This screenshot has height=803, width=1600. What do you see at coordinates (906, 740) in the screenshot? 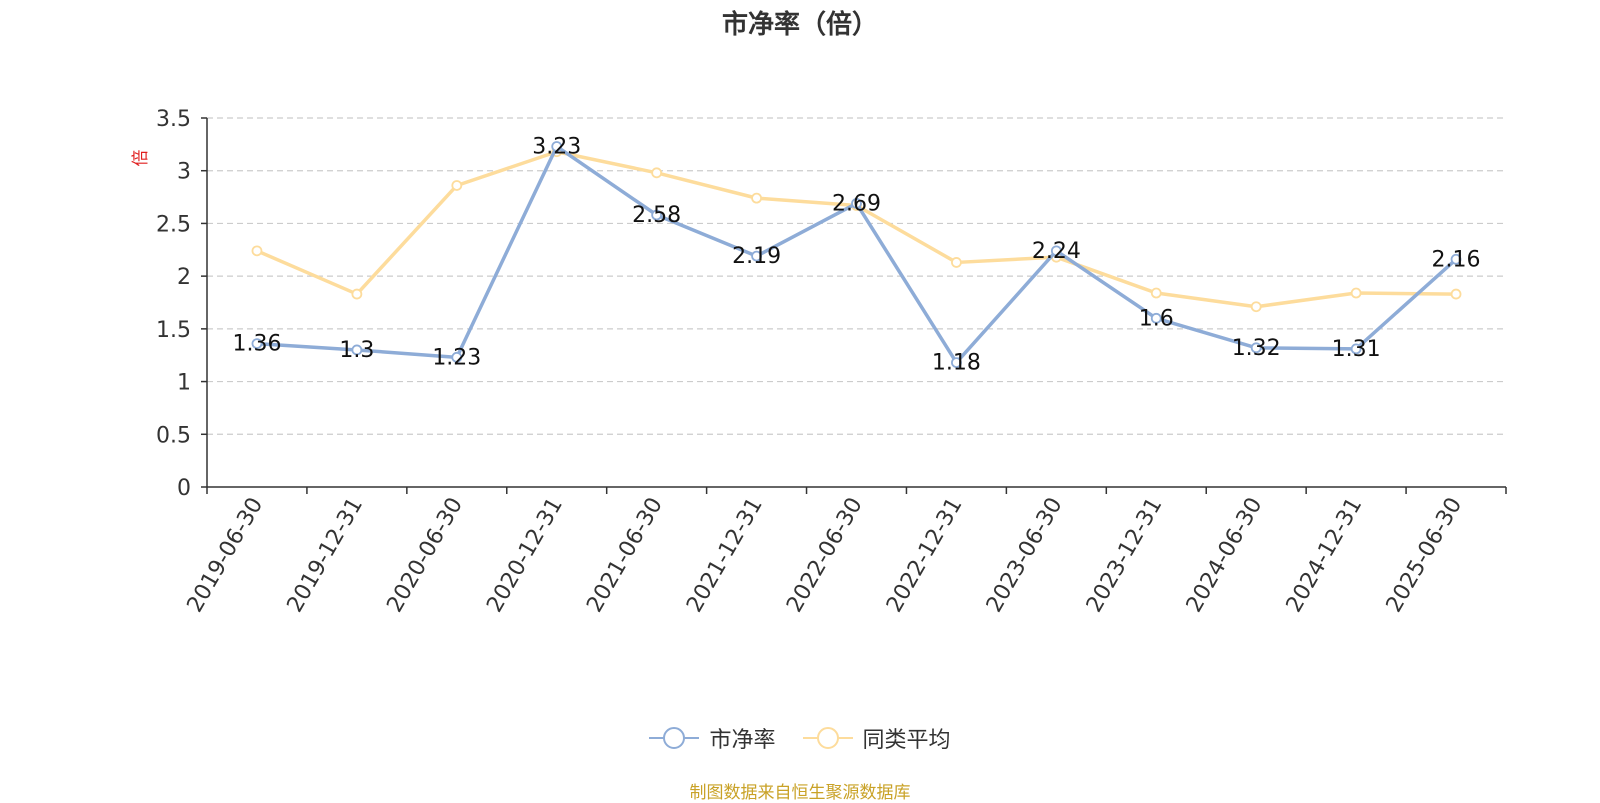
I see `legend-label: 同类平均` at bounding box center [906, 740].